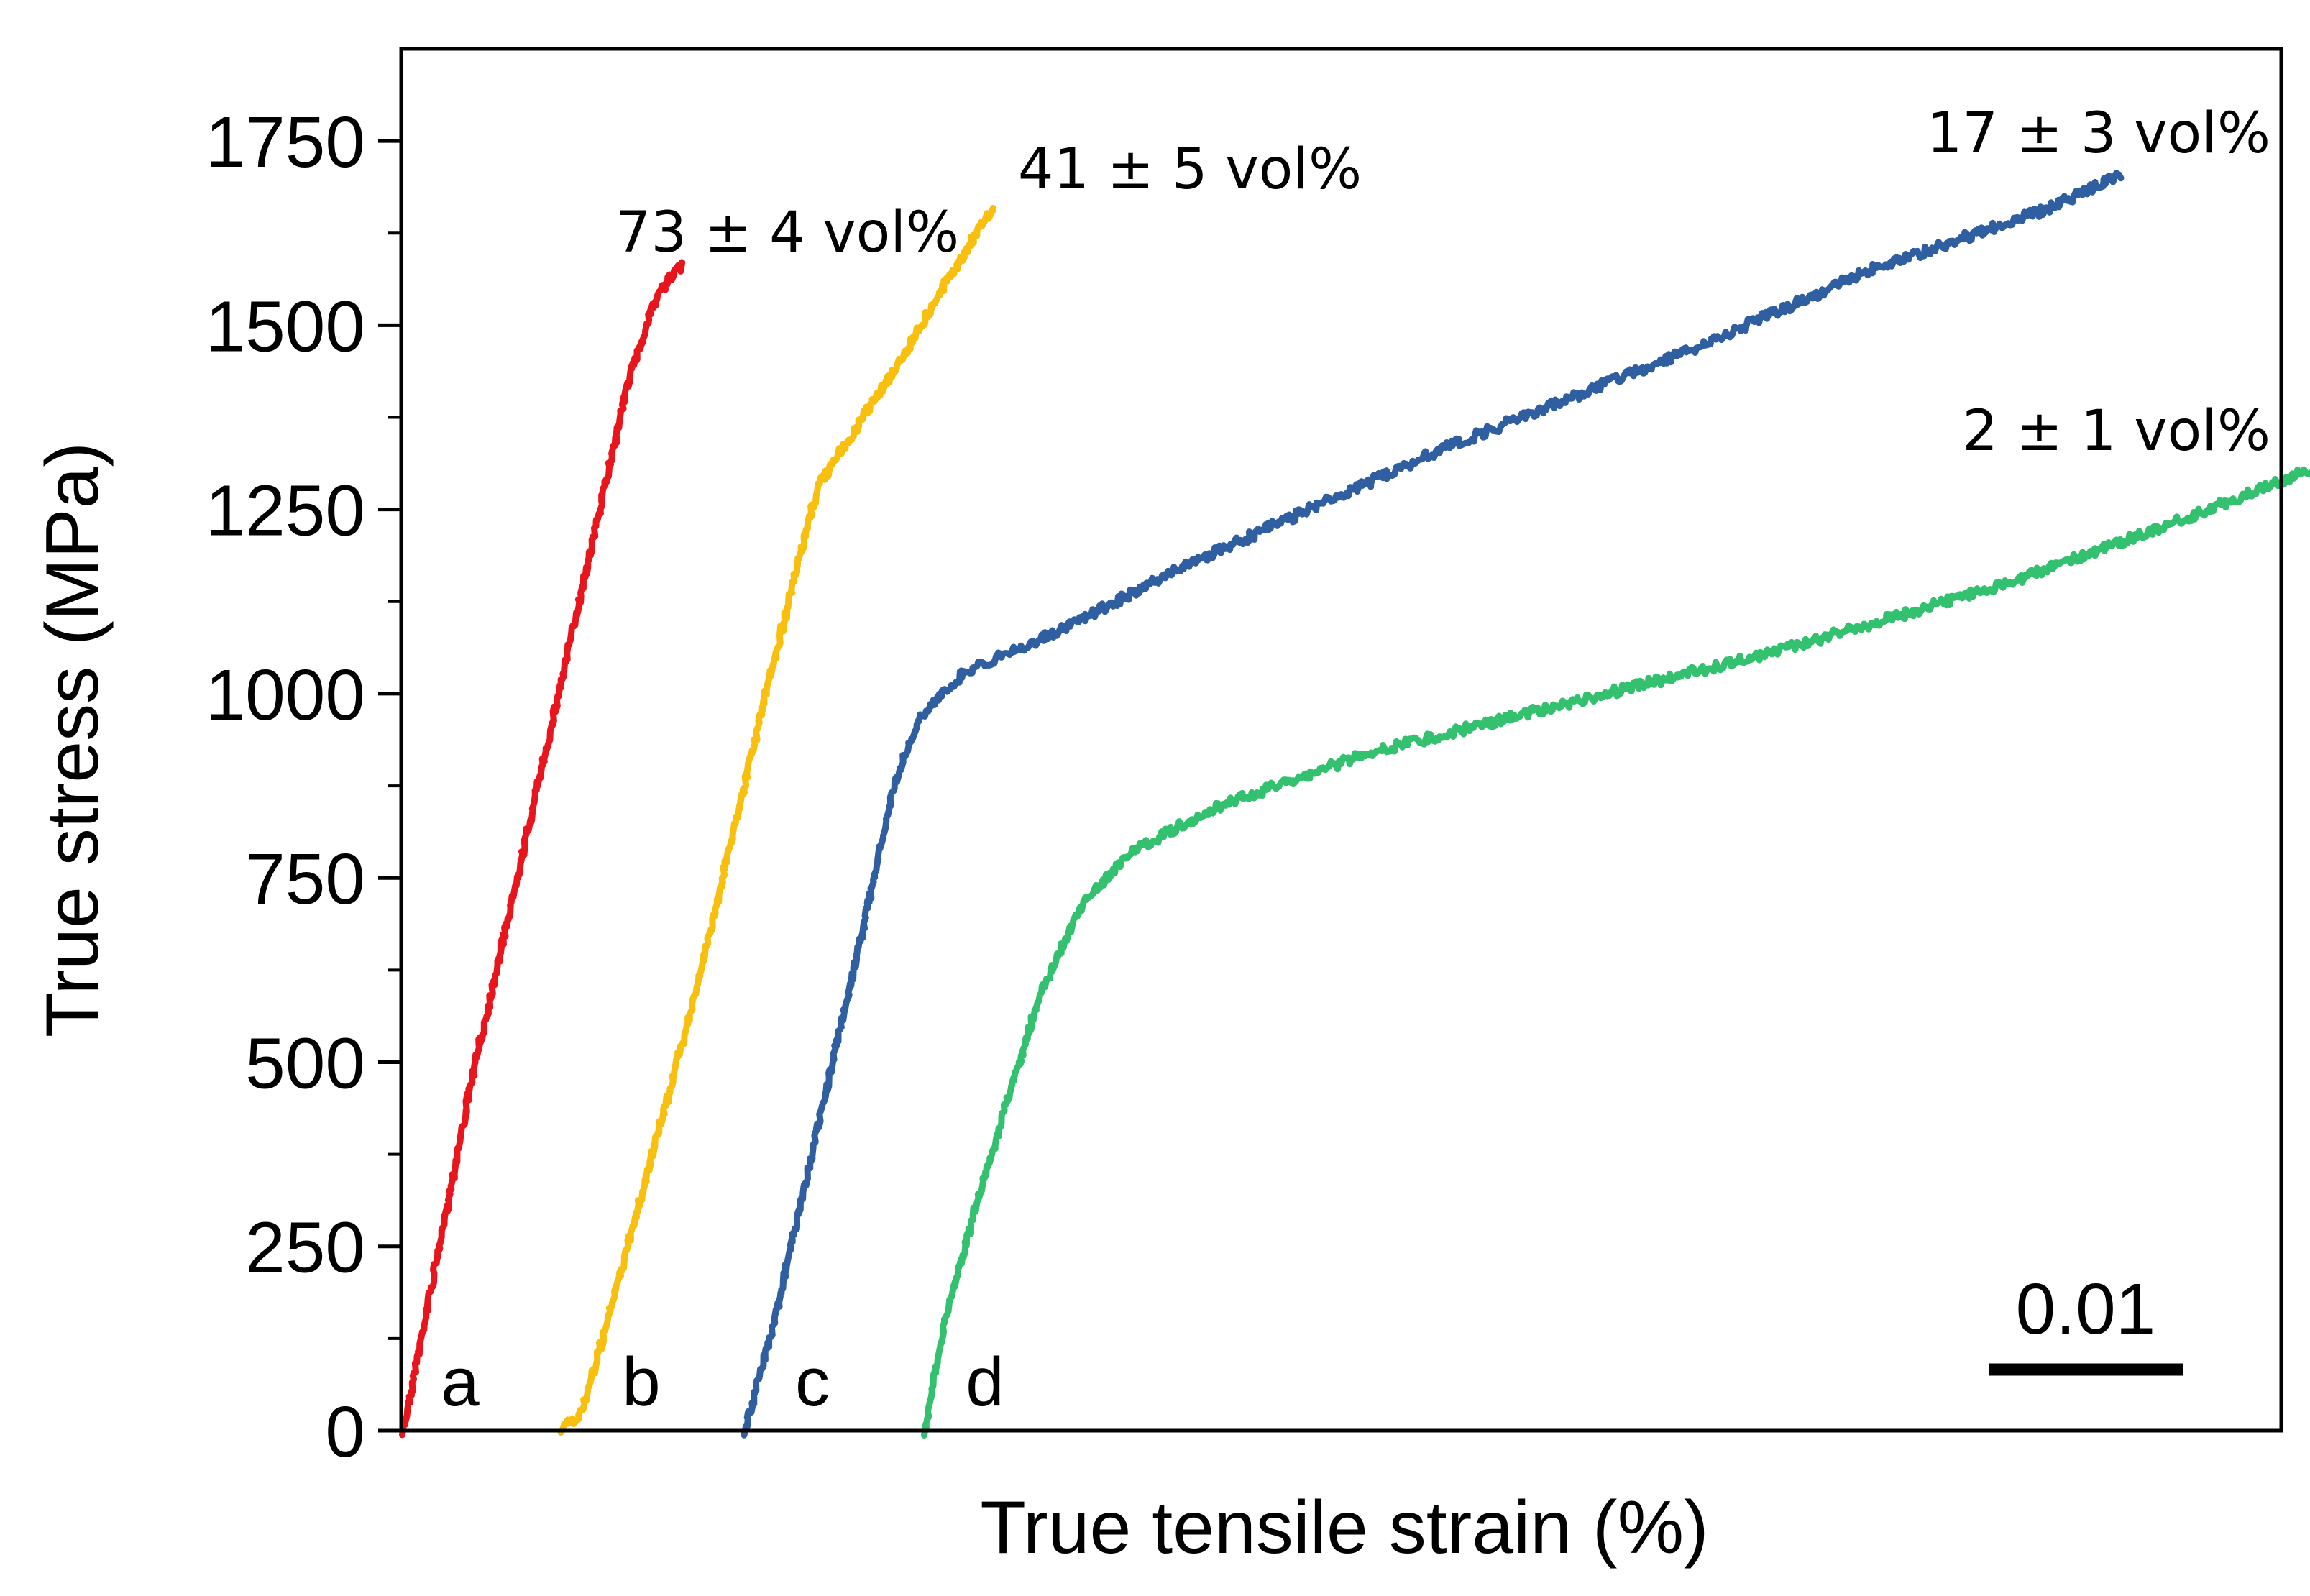 The height and width of the screenshot is (1596, 2310). Describe the element at coordinates (812, 1382) in the screenshot. I see `curve-letter-c: c` at that location.